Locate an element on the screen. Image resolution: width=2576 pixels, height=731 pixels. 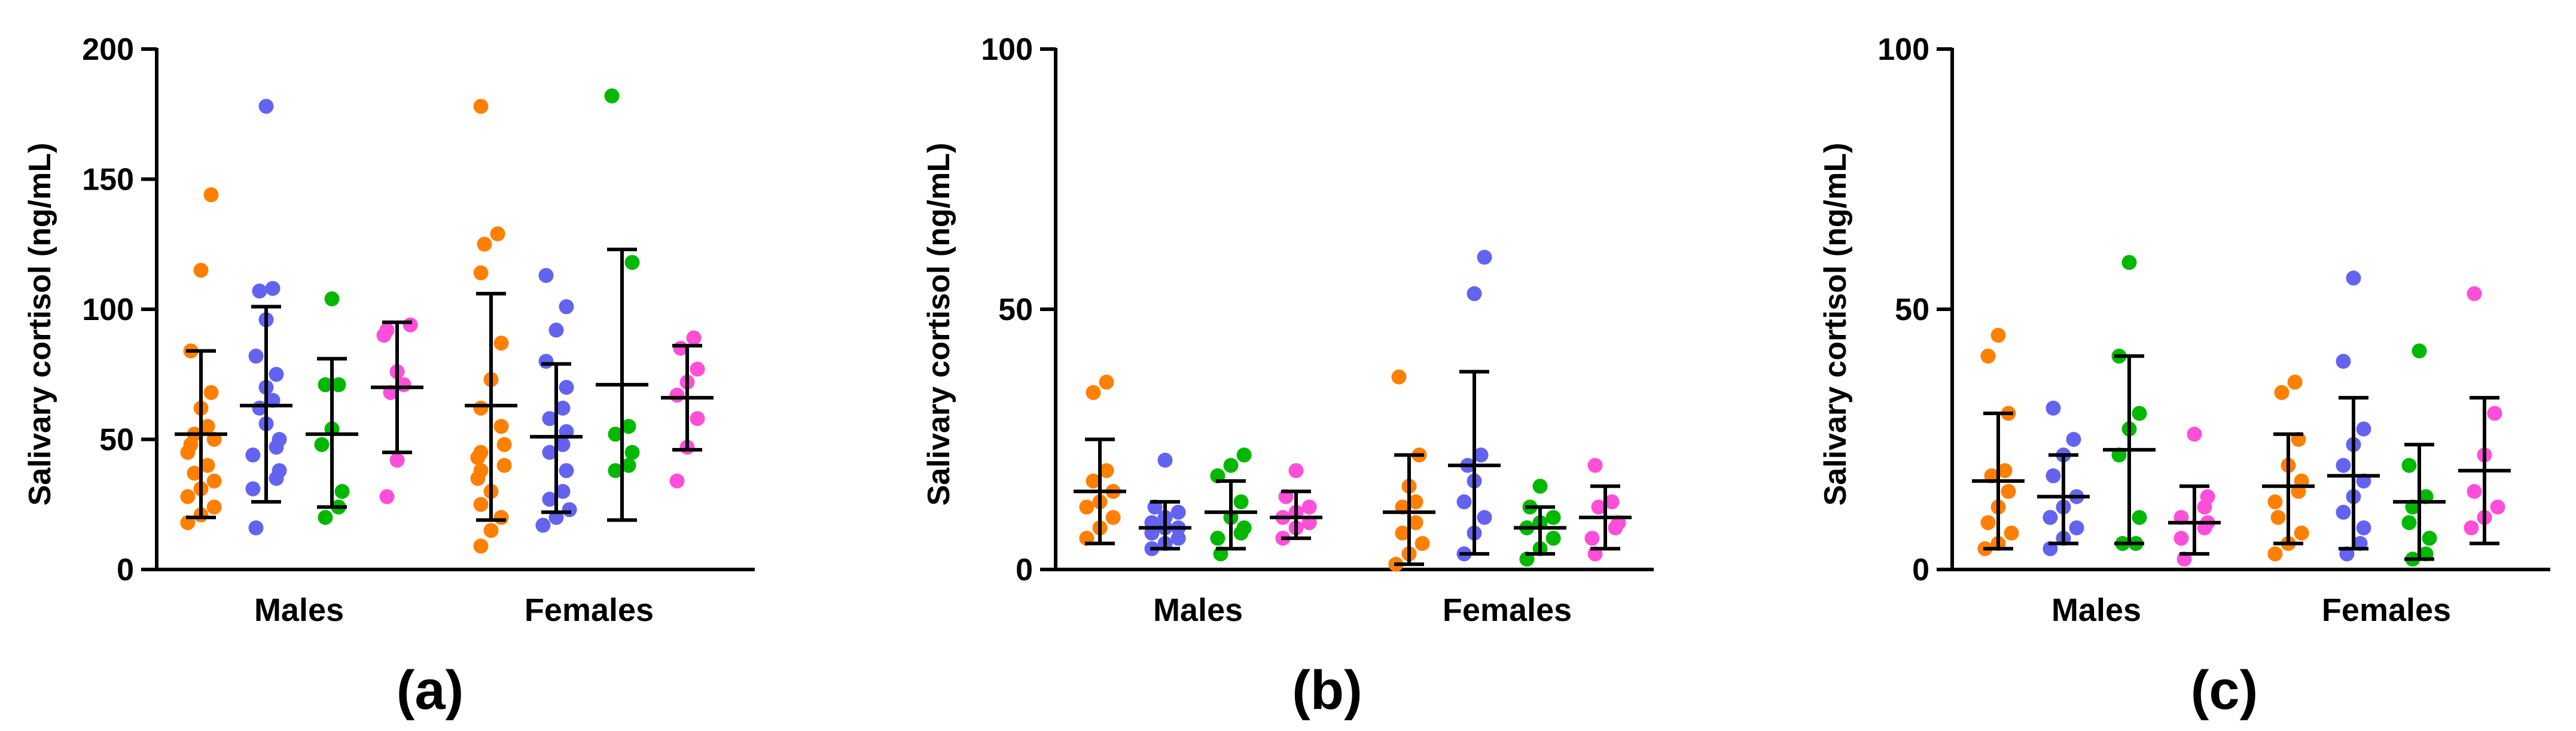
panel-a-y-tick-label: 50 is located at coordinates (116, 440).